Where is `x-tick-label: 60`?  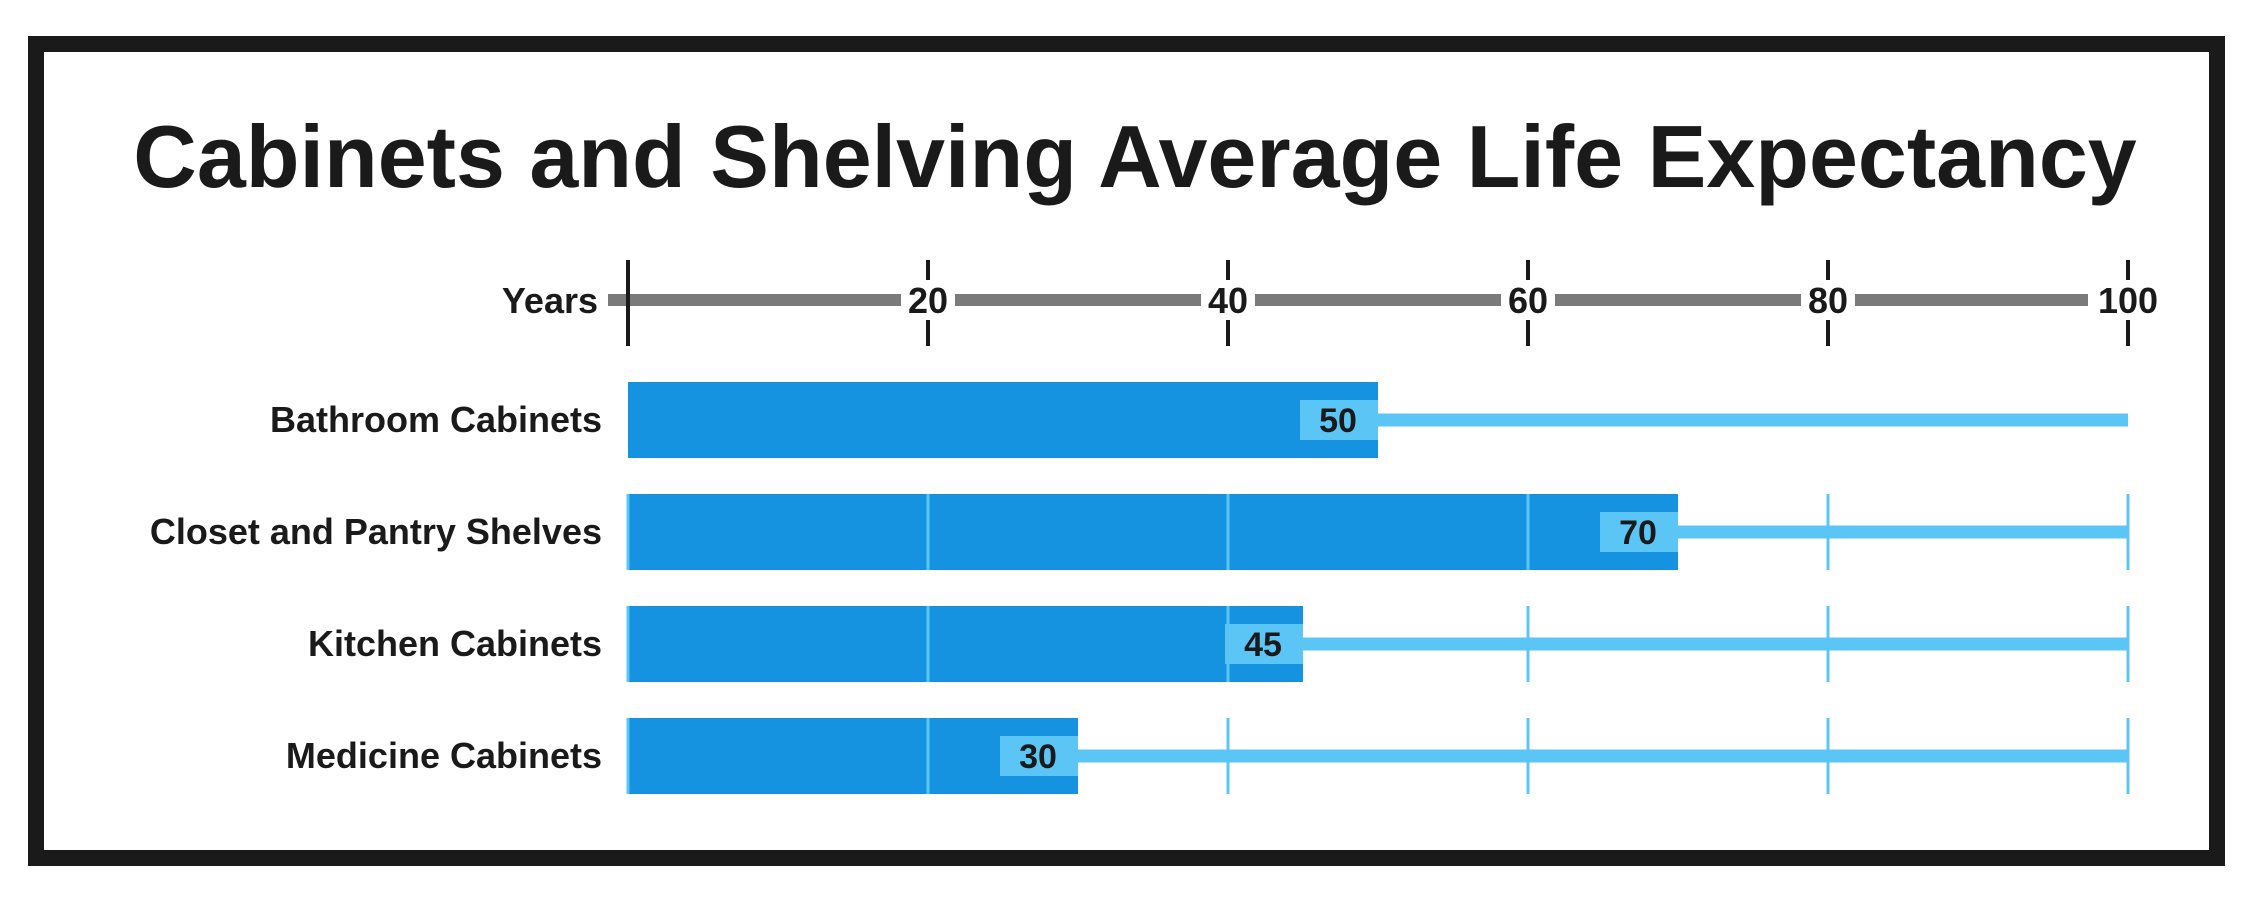 x-tick-label: 60 is located at coordinates (1528, 300).